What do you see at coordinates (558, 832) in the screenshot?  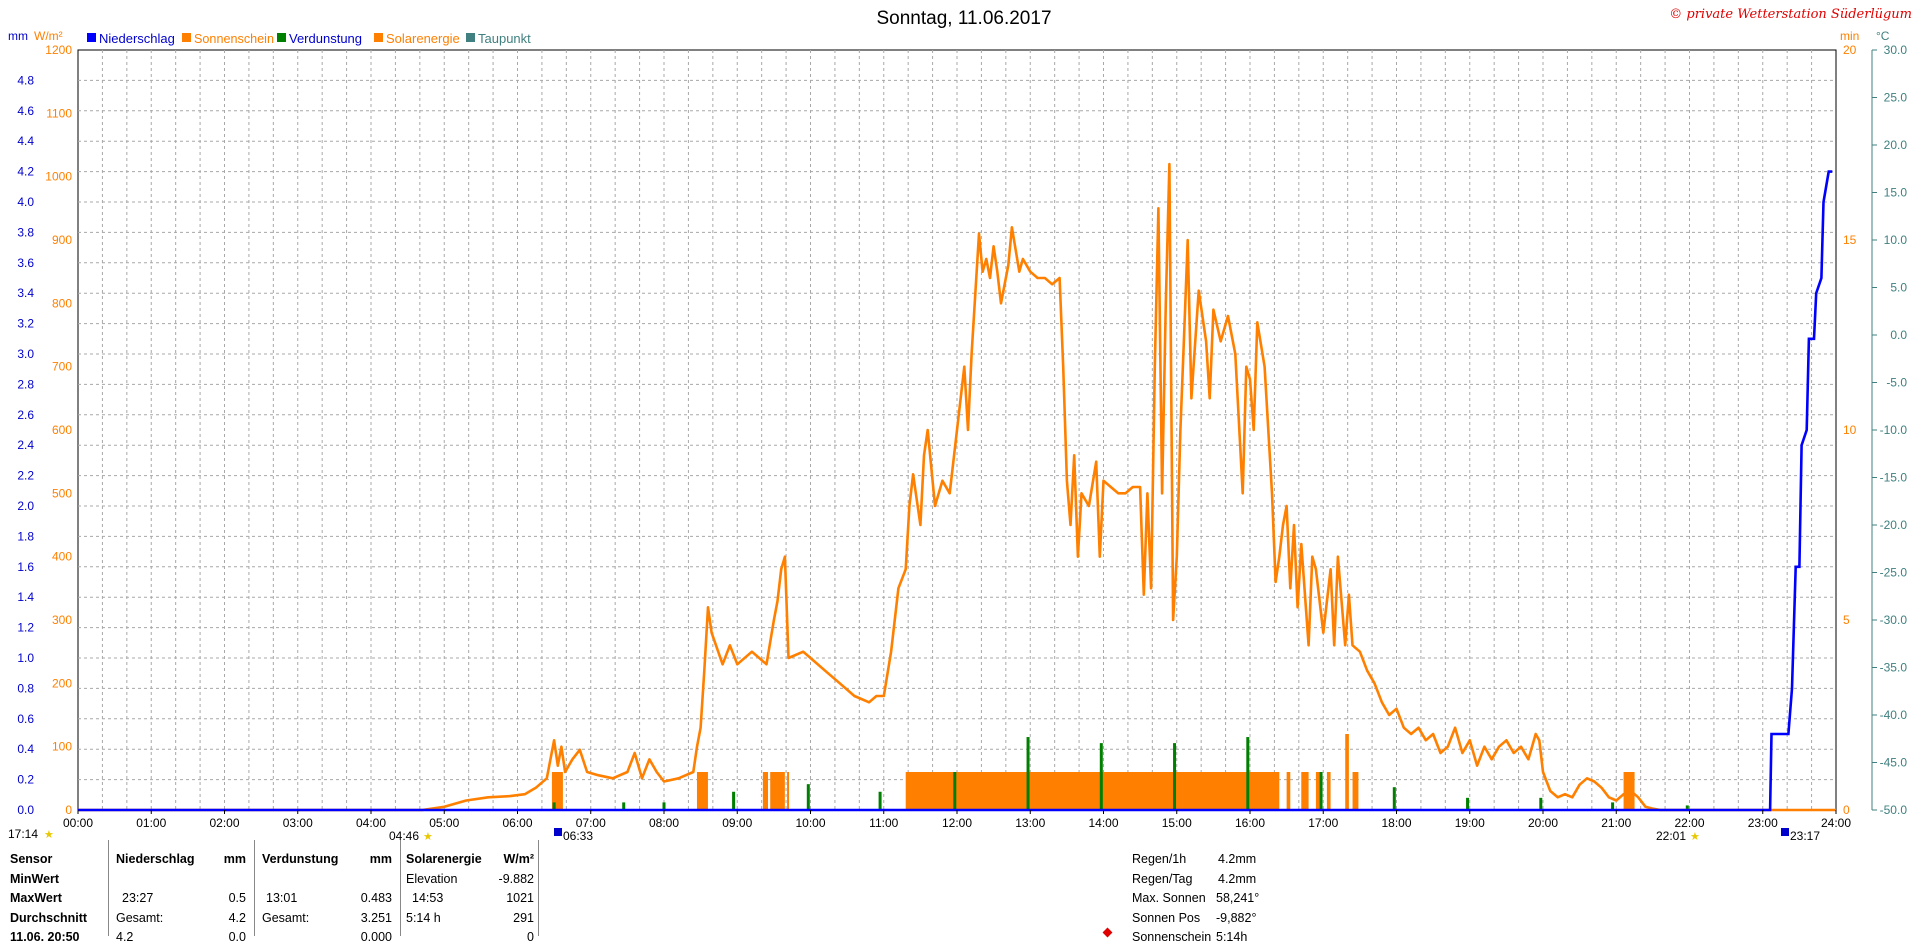 I see `moonset-icon` at bounding box center [558, 832].